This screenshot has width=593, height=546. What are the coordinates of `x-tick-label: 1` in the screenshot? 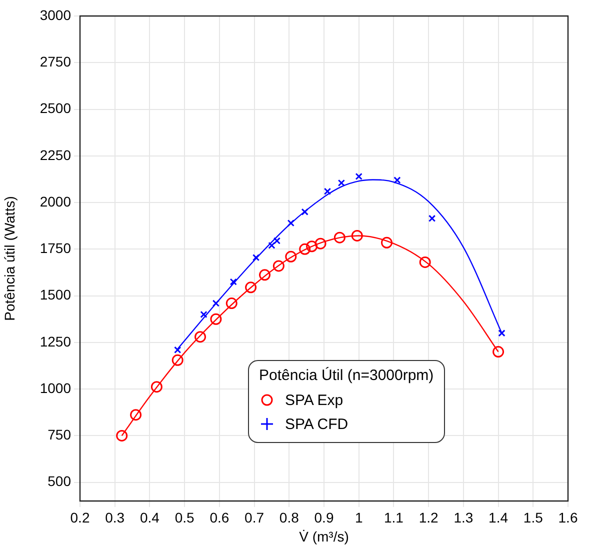 It's located at (358, 517).